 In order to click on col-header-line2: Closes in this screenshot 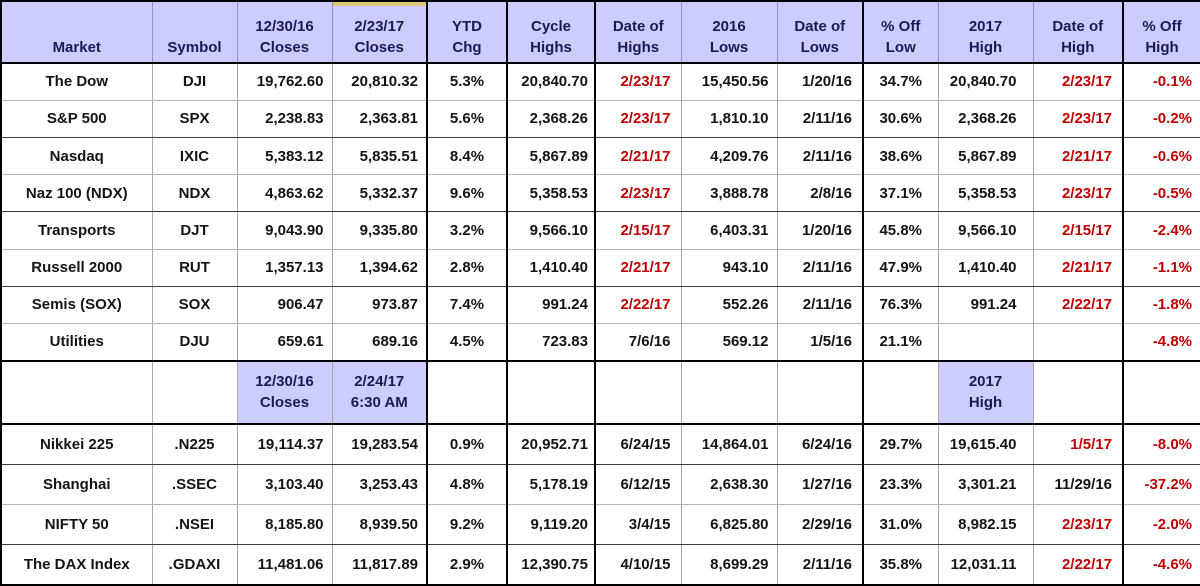, I will do `click(284, 48)`.